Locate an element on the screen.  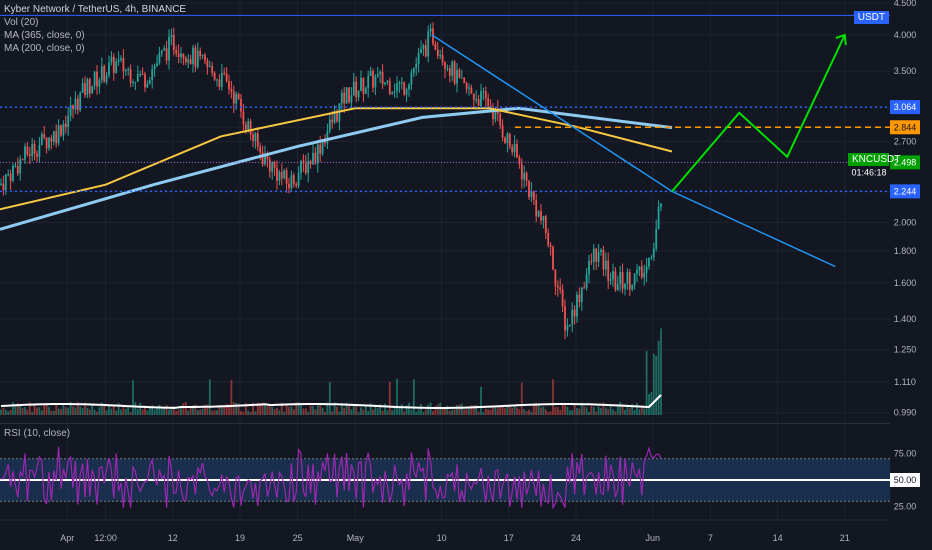
projection-line is located at coordinates (758, 113).